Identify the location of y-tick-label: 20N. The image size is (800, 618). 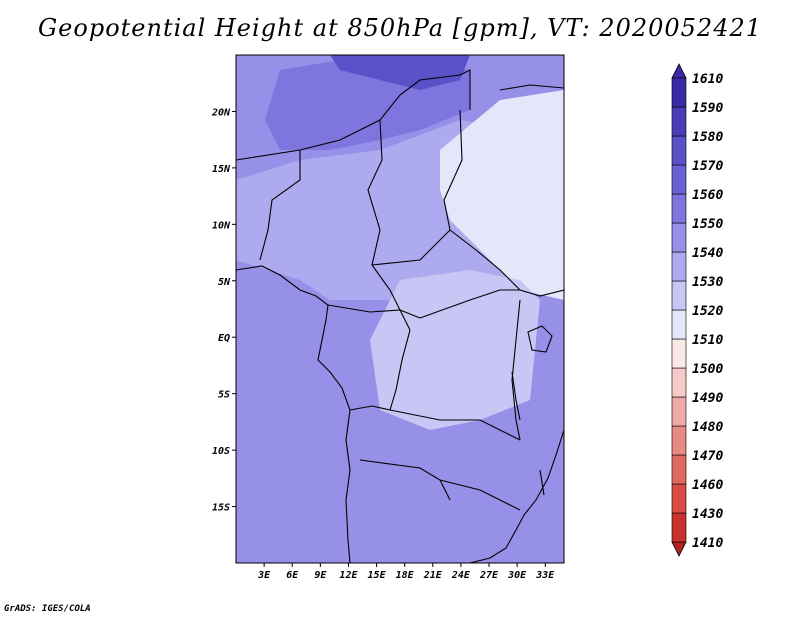
(221, 112).